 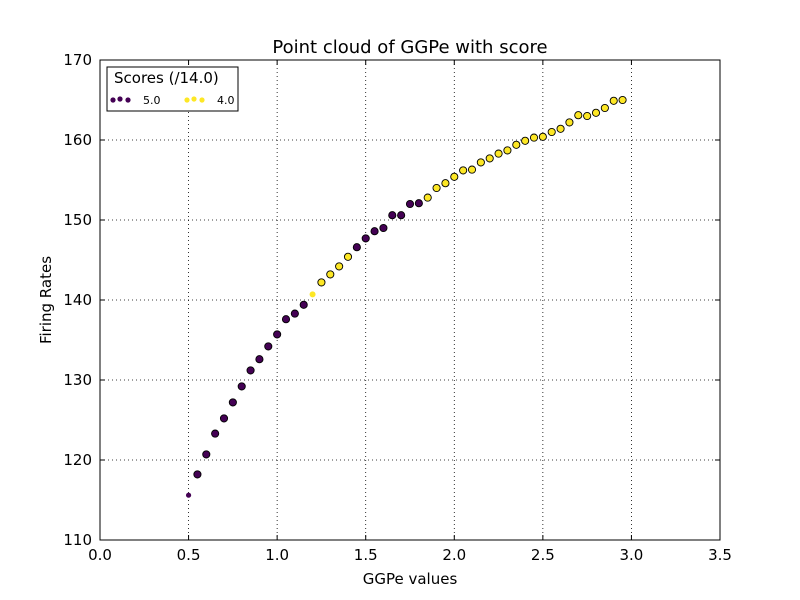 What do you see at coordinates (409, 47) in the screenshot?
I see `chart-title: Point cloud of GGPe with score` at bounding box center [409, 47].